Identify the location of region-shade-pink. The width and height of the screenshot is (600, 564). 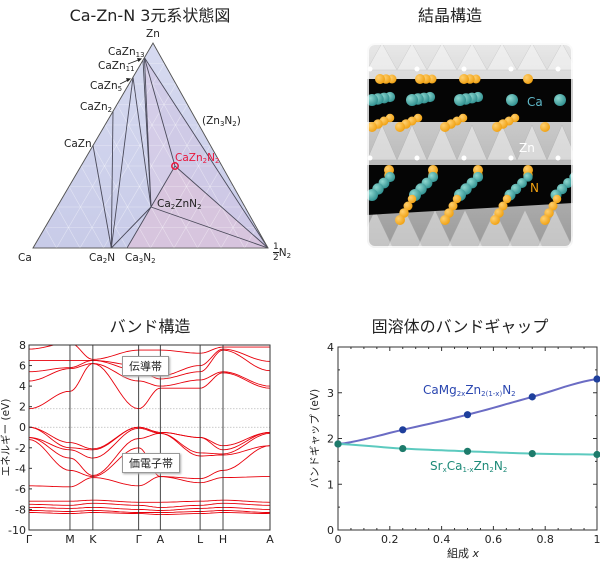
(197, 207).